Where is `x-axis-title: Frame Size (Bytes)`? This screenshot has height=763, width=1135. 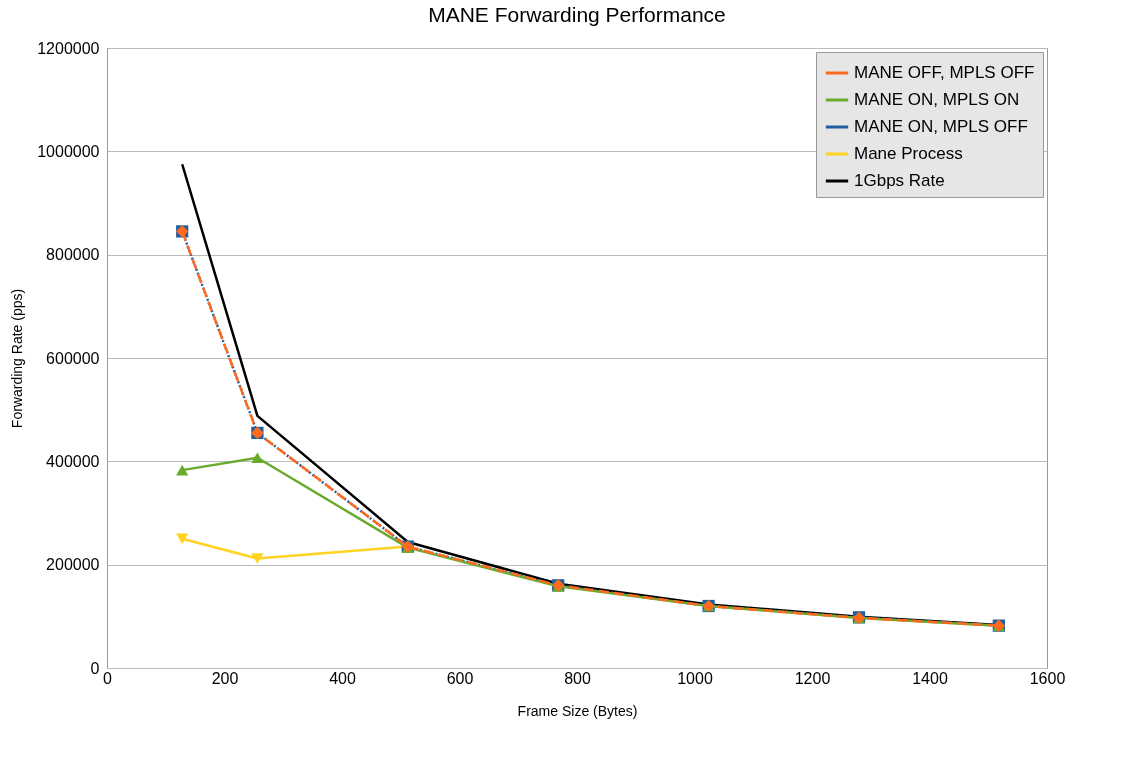
x-axis-title: Frame Size (Bytes) is located at coordinates (577, 710).